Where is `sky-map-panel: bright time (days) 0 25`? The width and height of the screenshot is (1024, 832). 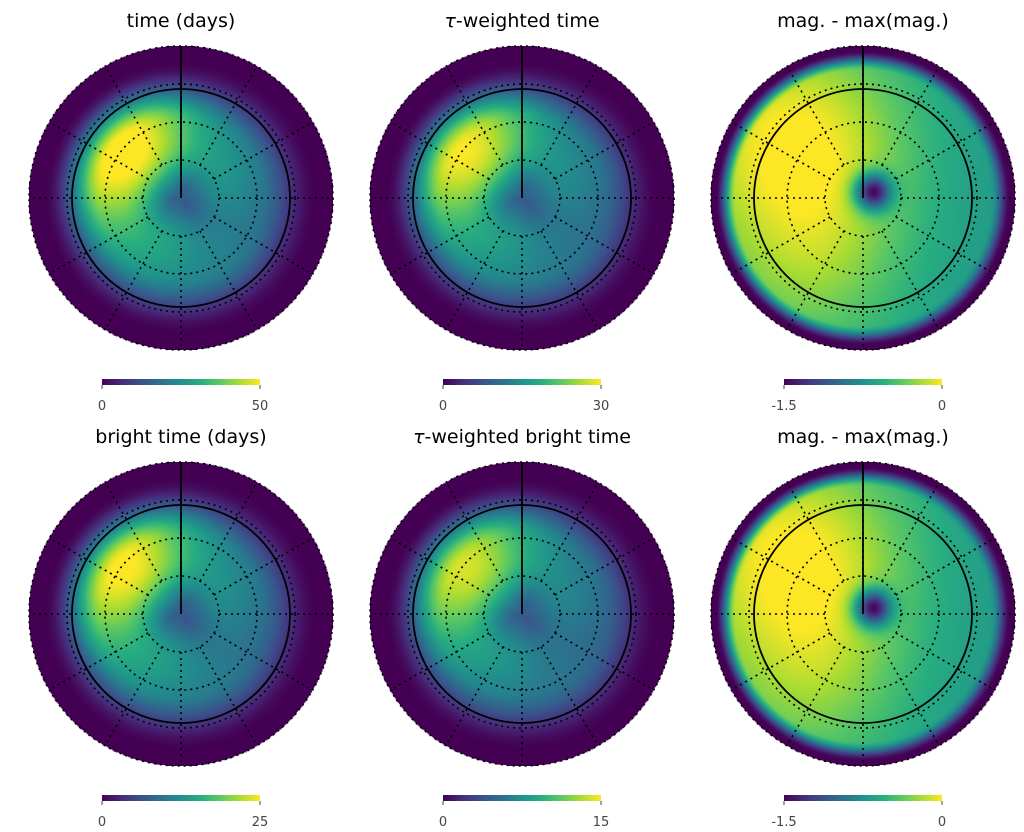
sky-map-panel: bright time (days) 0 25 is located at coordinates (181, 628).